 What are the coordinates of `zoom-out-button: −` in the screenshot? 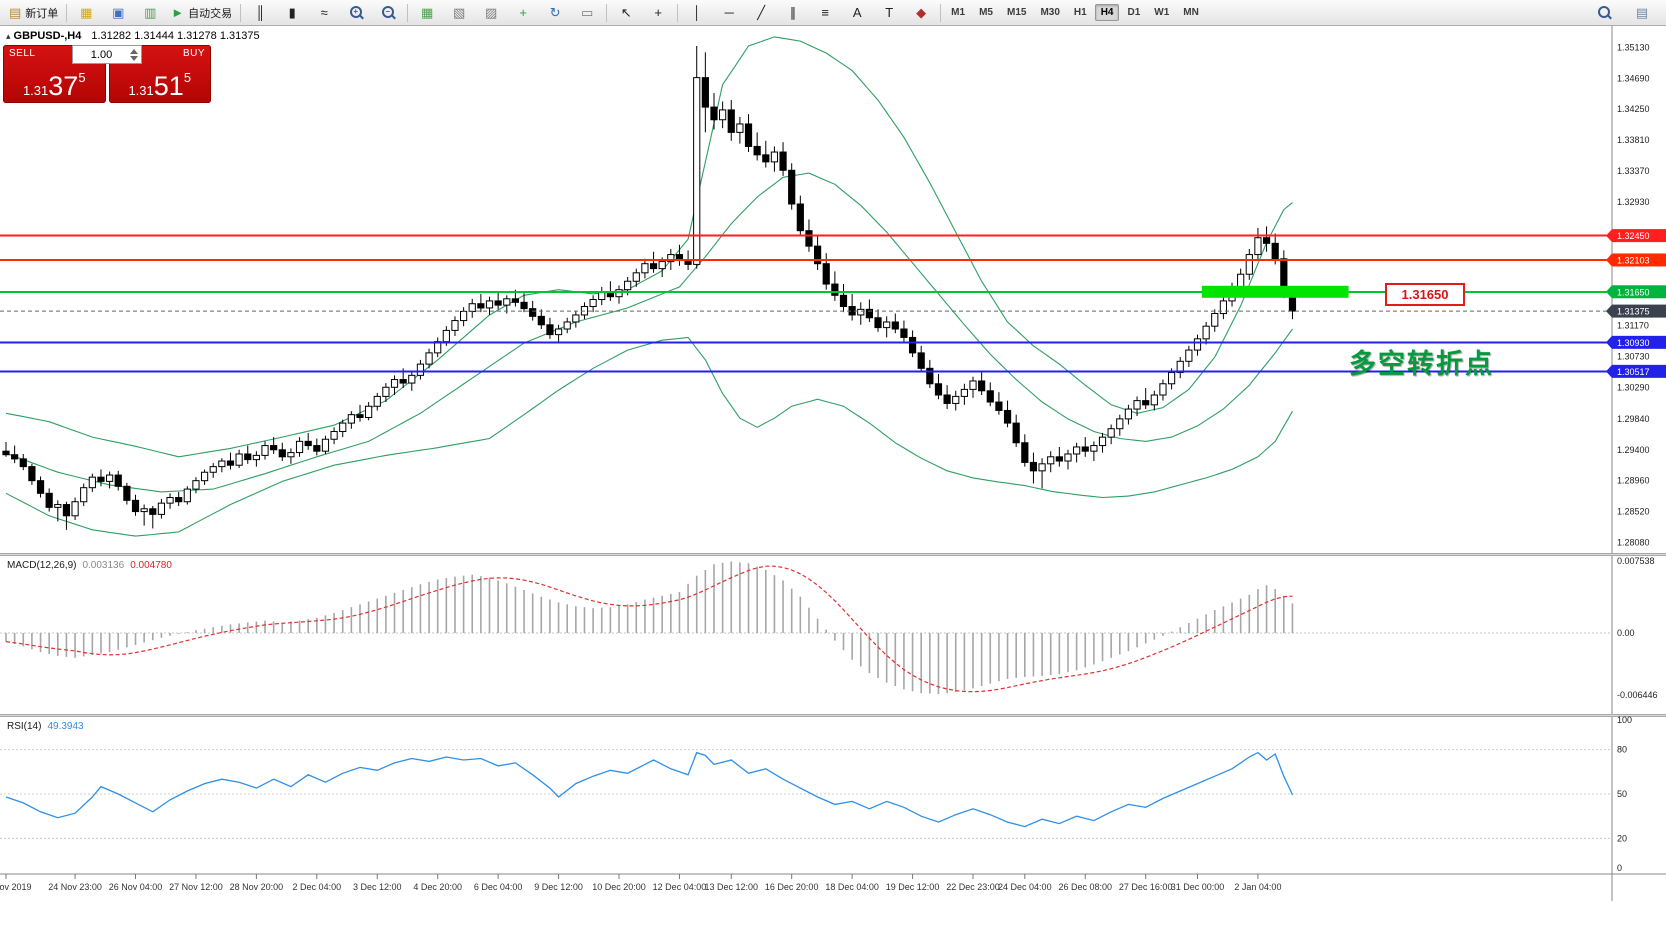 It's located at (388, 13).